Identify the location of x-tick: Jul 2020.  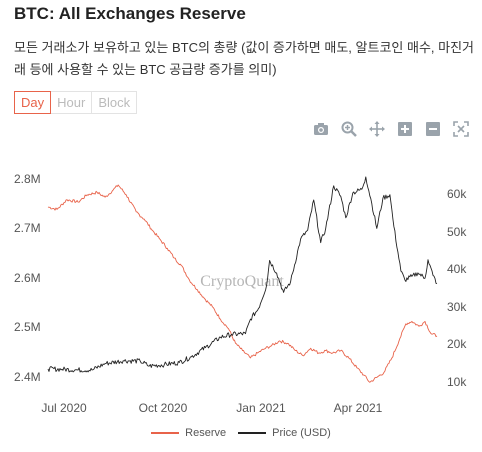
(64, 408).